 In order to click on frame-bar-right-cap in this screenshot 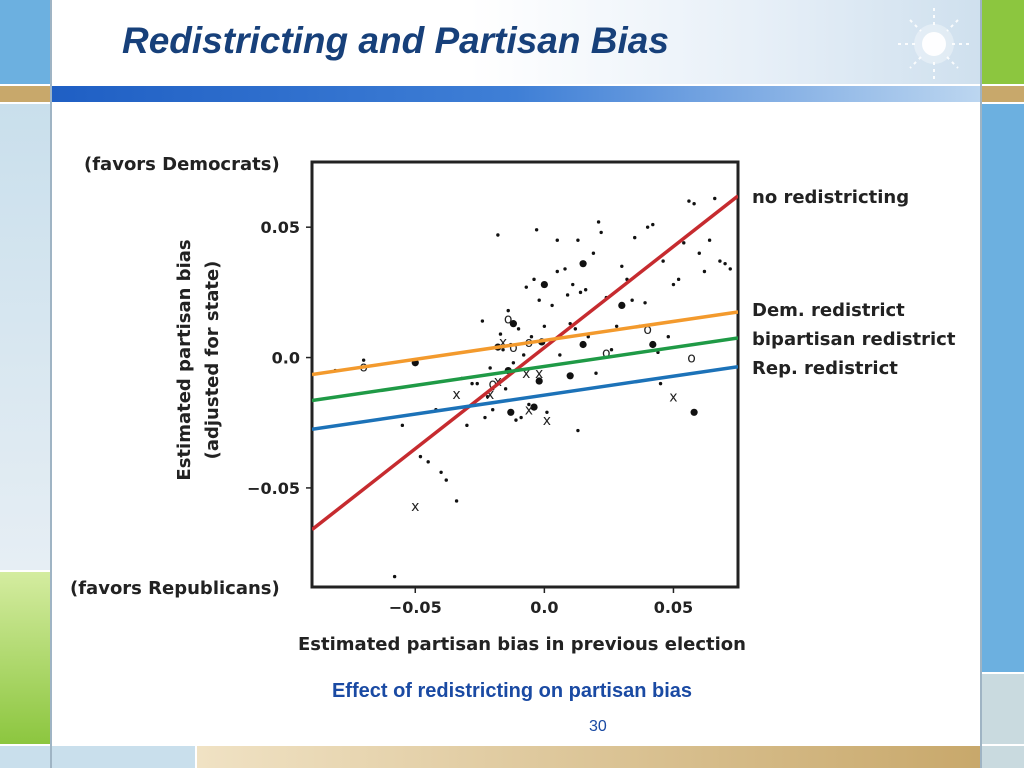, I will do `click(1003, 94)`.